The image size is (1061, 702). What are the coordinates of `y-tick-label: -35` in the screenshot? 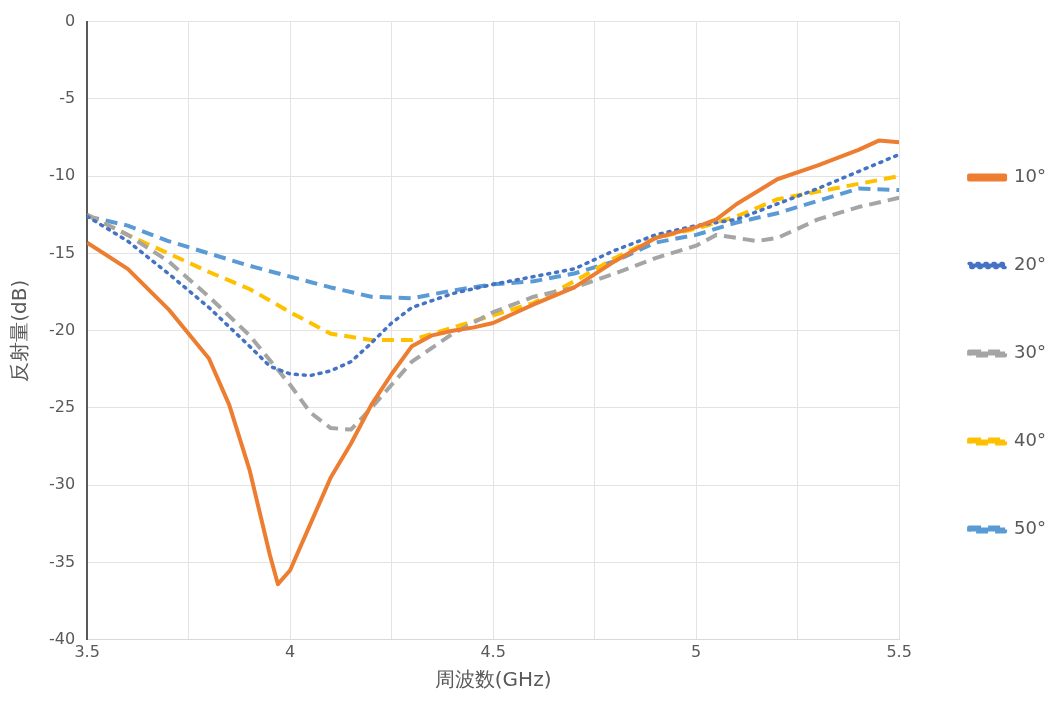 It's located at (62, 561).